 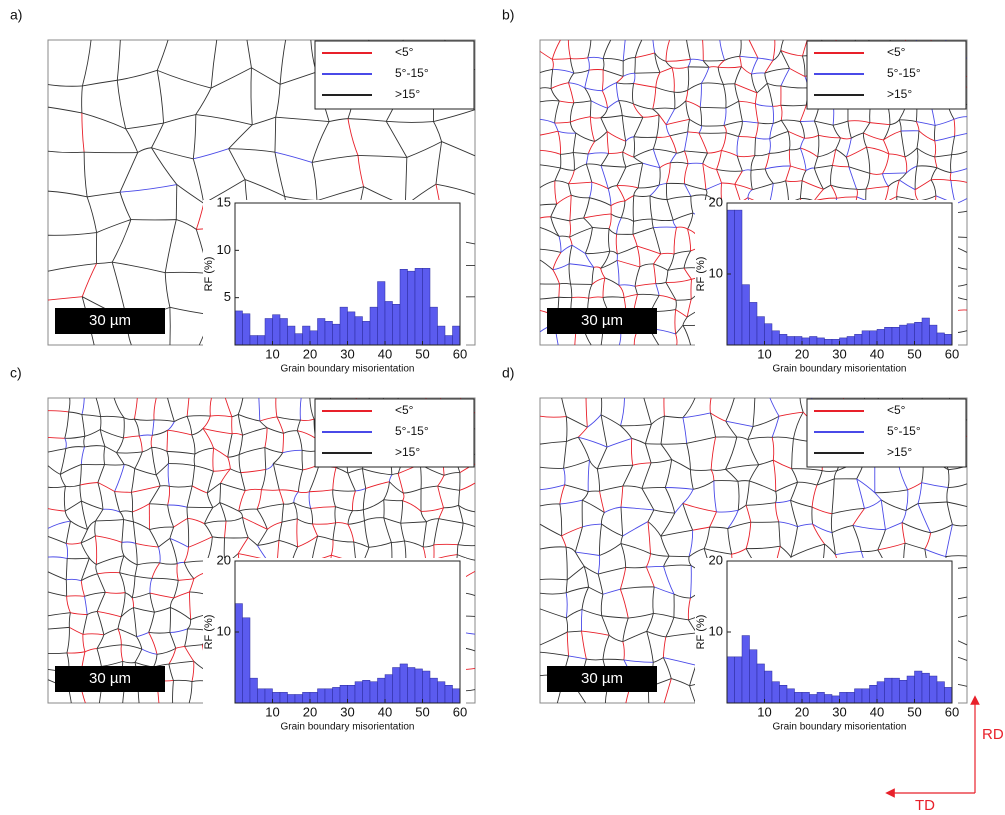 What do you see at coordinates (826, 651) in the screenshot?
I see `histogram-bg` at bounding box center [826, 651].